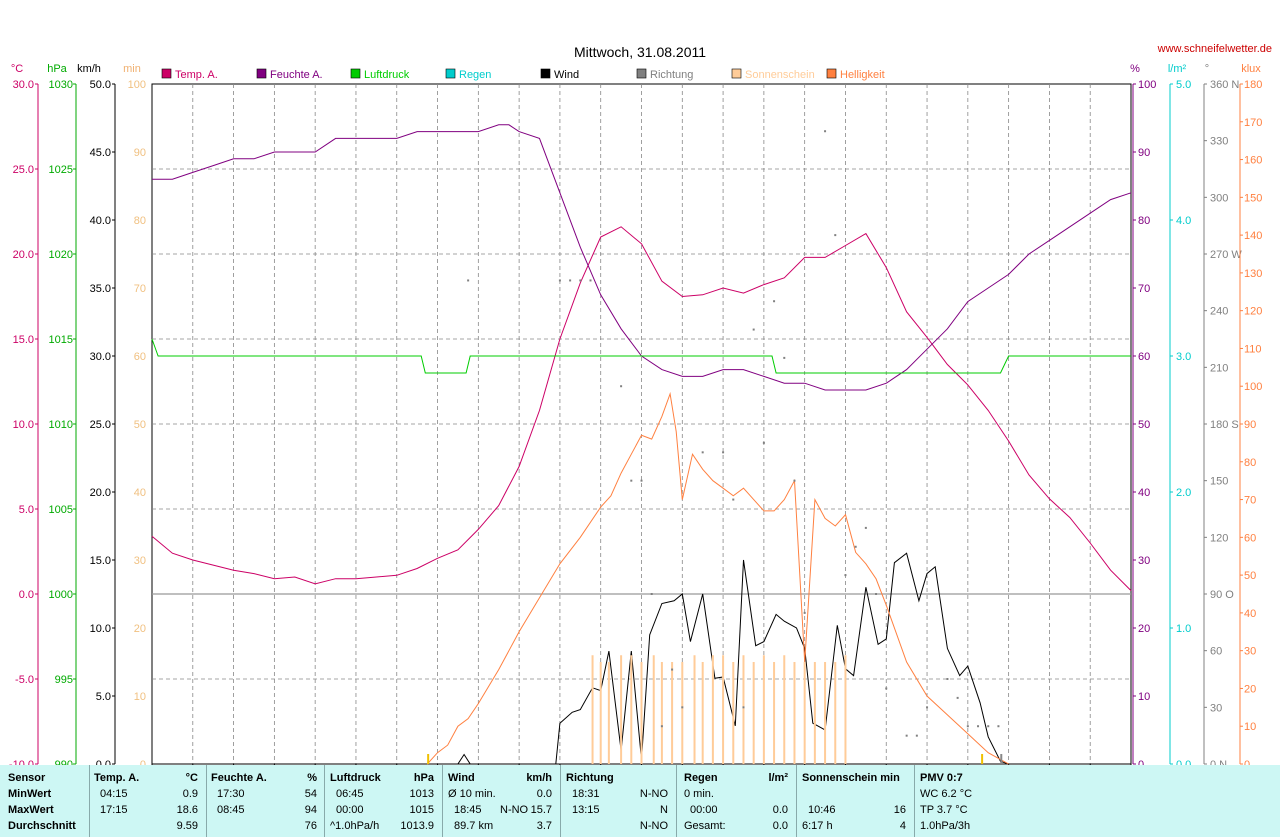  What do you see at coordinates (30, 794) in the screenshot?
I see `stats-min-label: MinWert` at bounding box center [30, 794].